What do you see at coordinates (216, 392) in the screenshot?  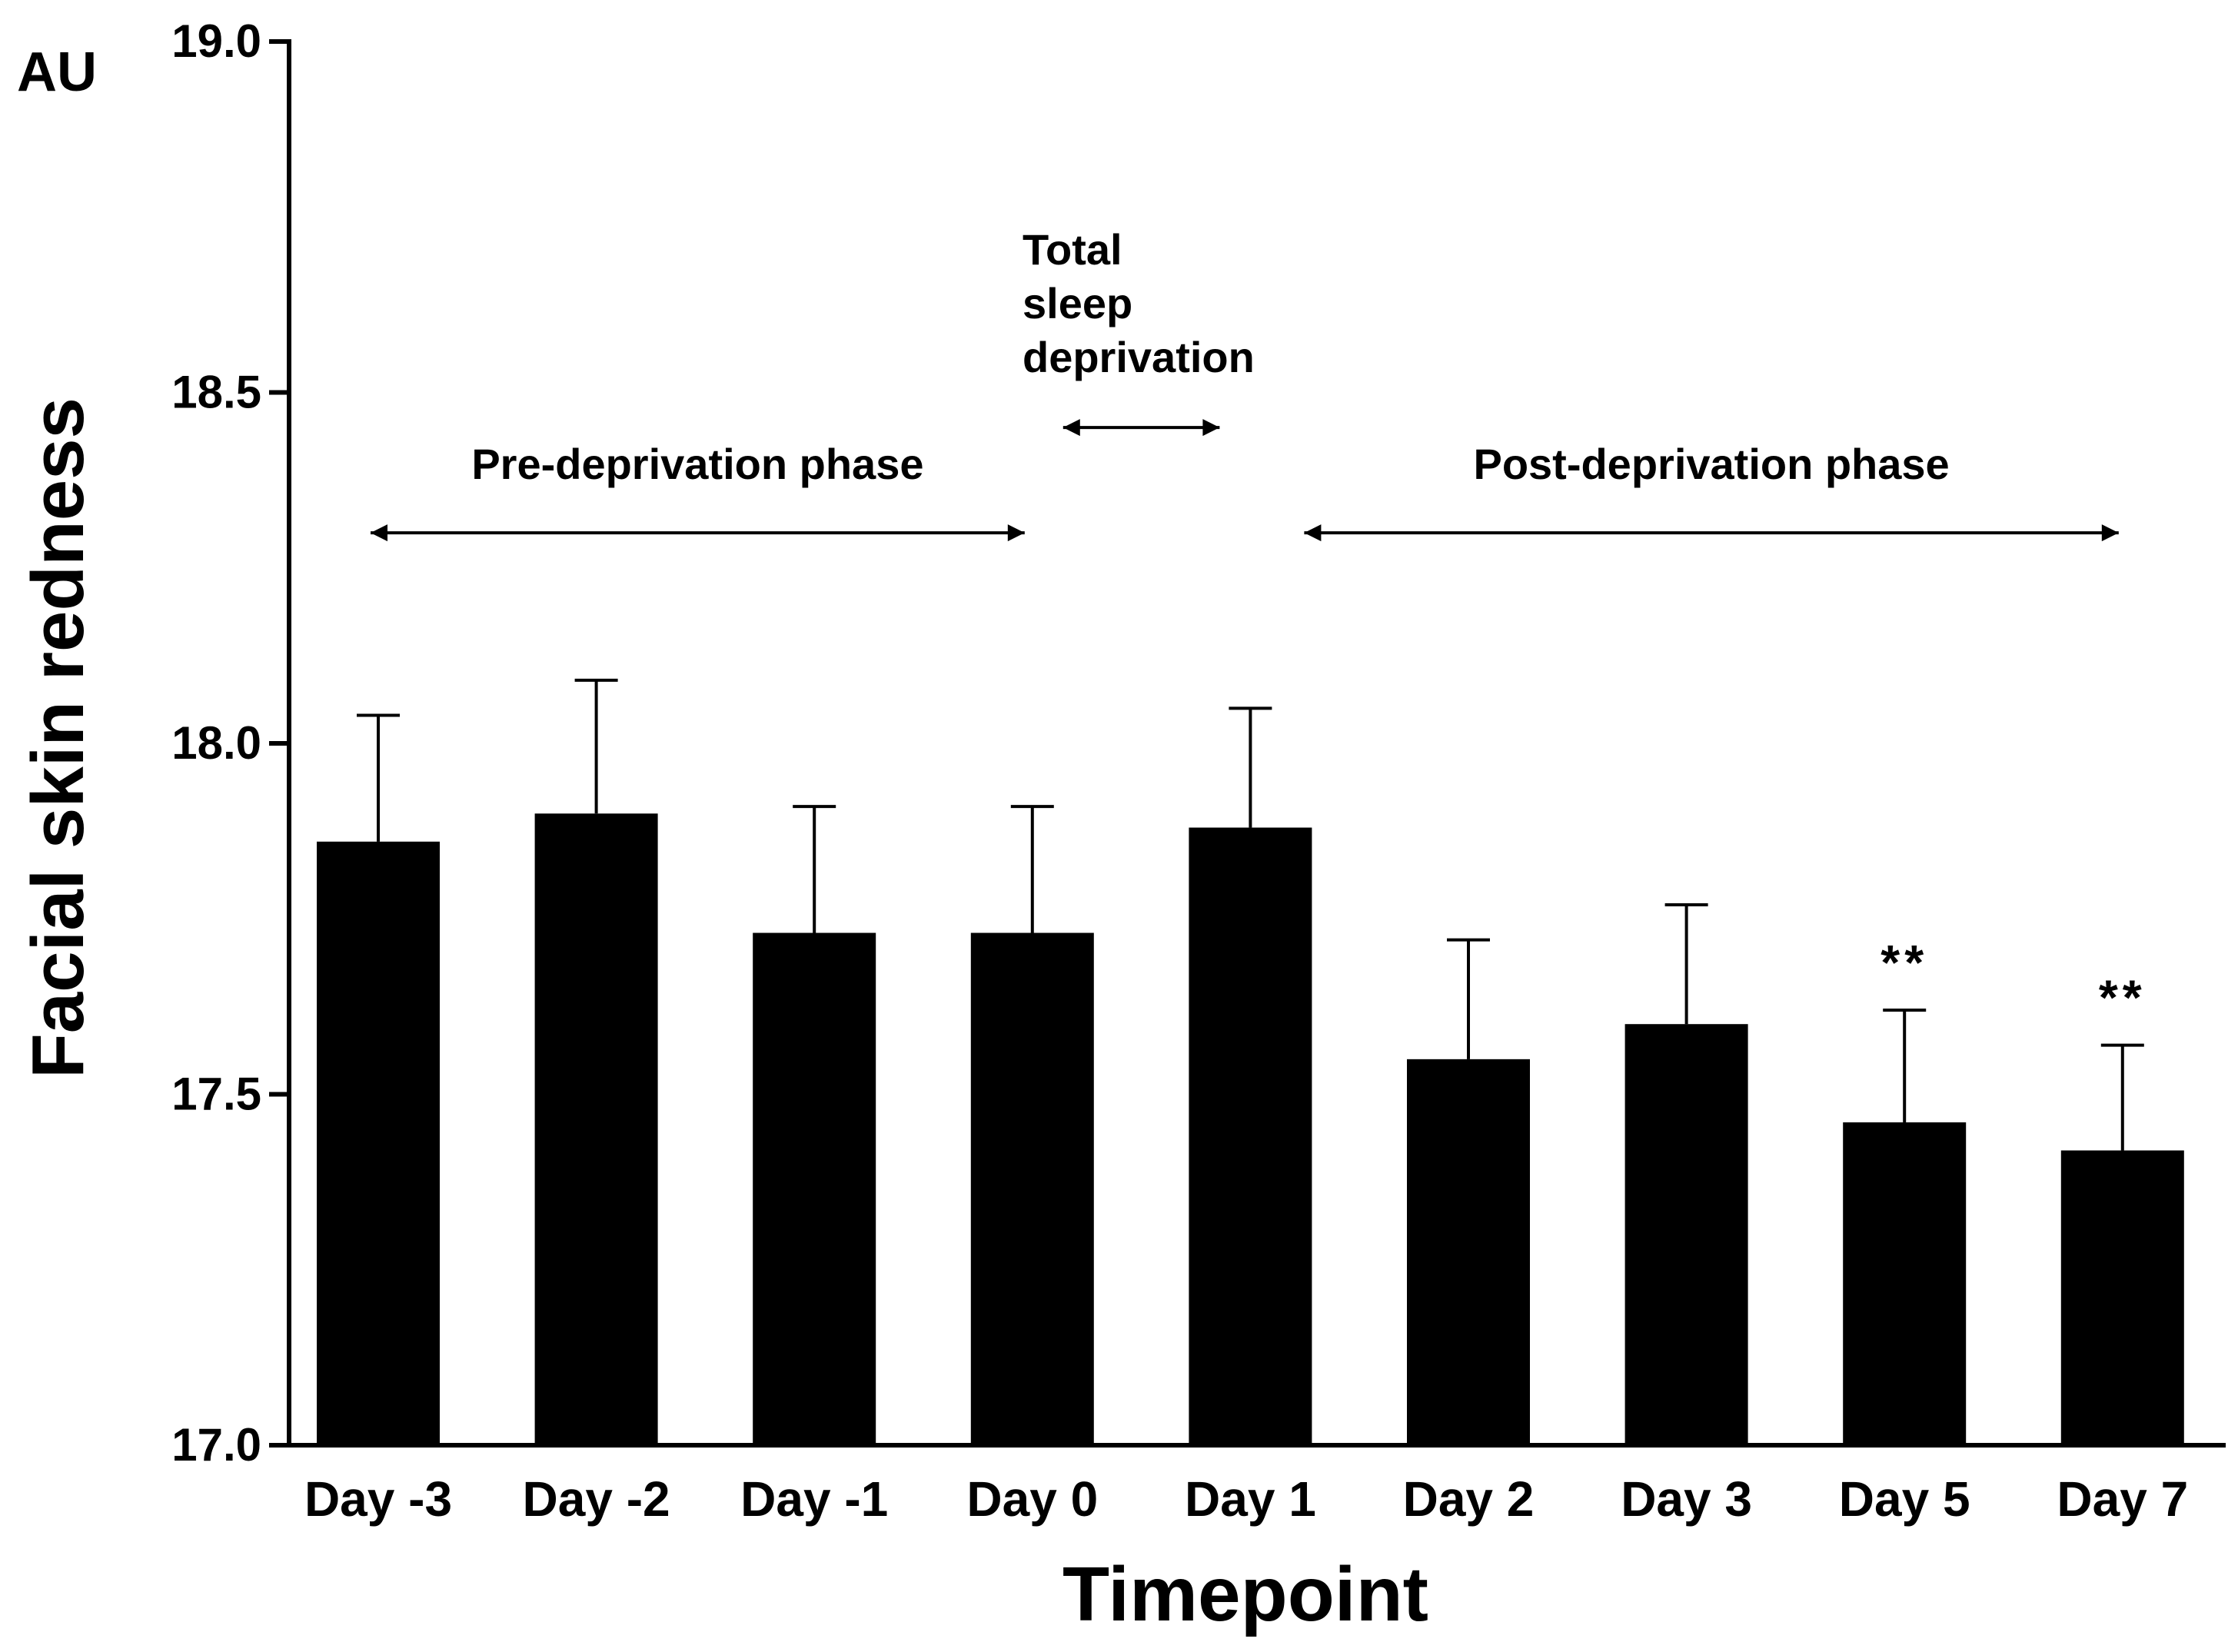 I see `y-tick-label: 18.5` at bounding box center [216, 392].